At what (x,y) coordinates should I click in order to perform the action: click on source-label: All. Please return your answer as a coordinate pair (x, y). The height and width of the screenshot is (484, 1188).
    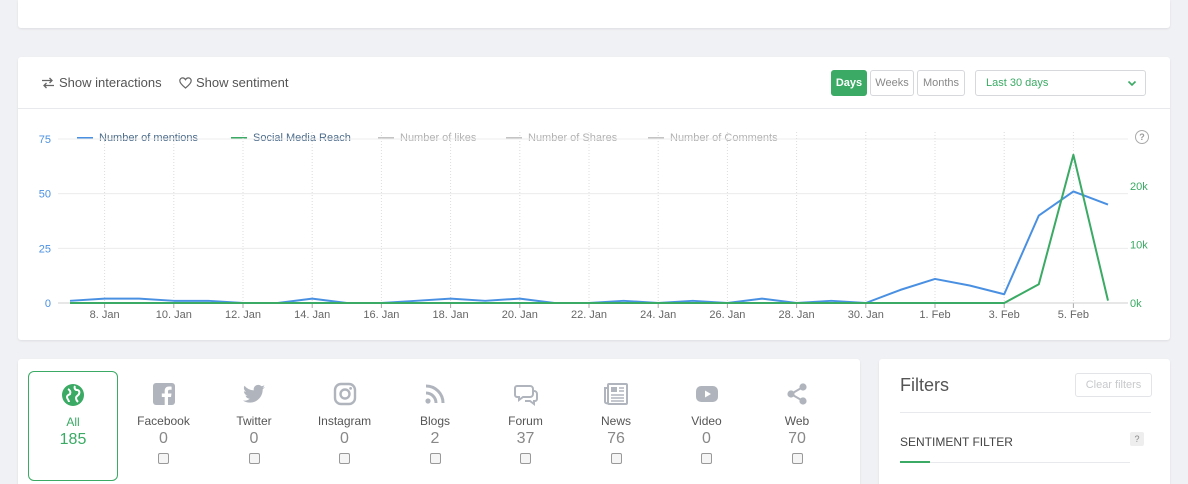
    Looking at the image, I should click on (73, 422).